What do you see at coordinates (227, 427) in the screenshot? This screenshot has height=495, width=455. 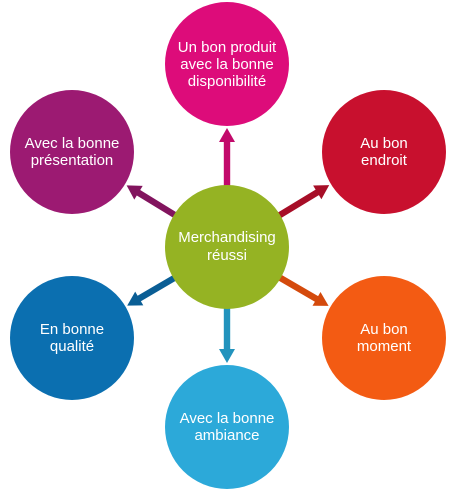 I see `circle-ambiance` at bounding box center [227, 427].